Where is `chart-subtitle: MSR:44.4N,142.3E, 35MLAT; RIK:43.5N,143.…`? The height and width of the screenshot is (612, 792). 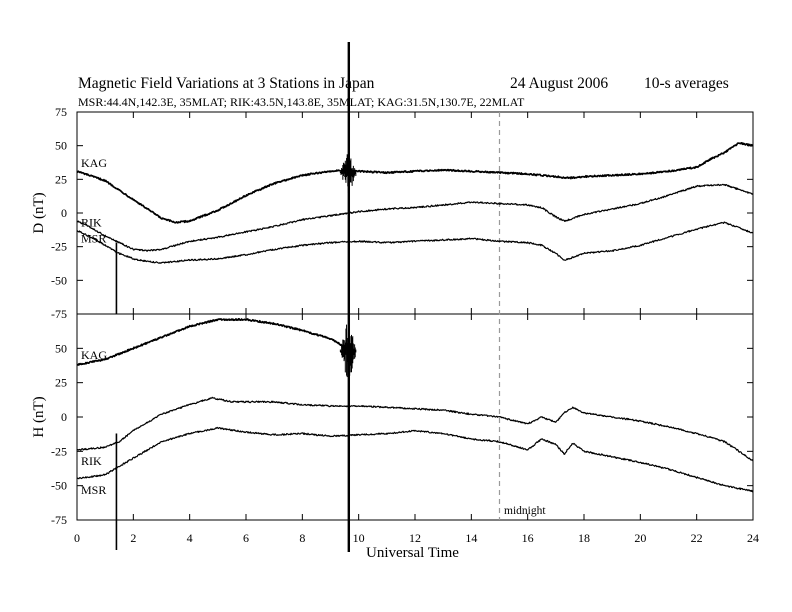 chart-subtitle: MSR:44.4N,142.3E, 35MLAT; RIK:43.5N,143.… is located at coordinates (301, 102).